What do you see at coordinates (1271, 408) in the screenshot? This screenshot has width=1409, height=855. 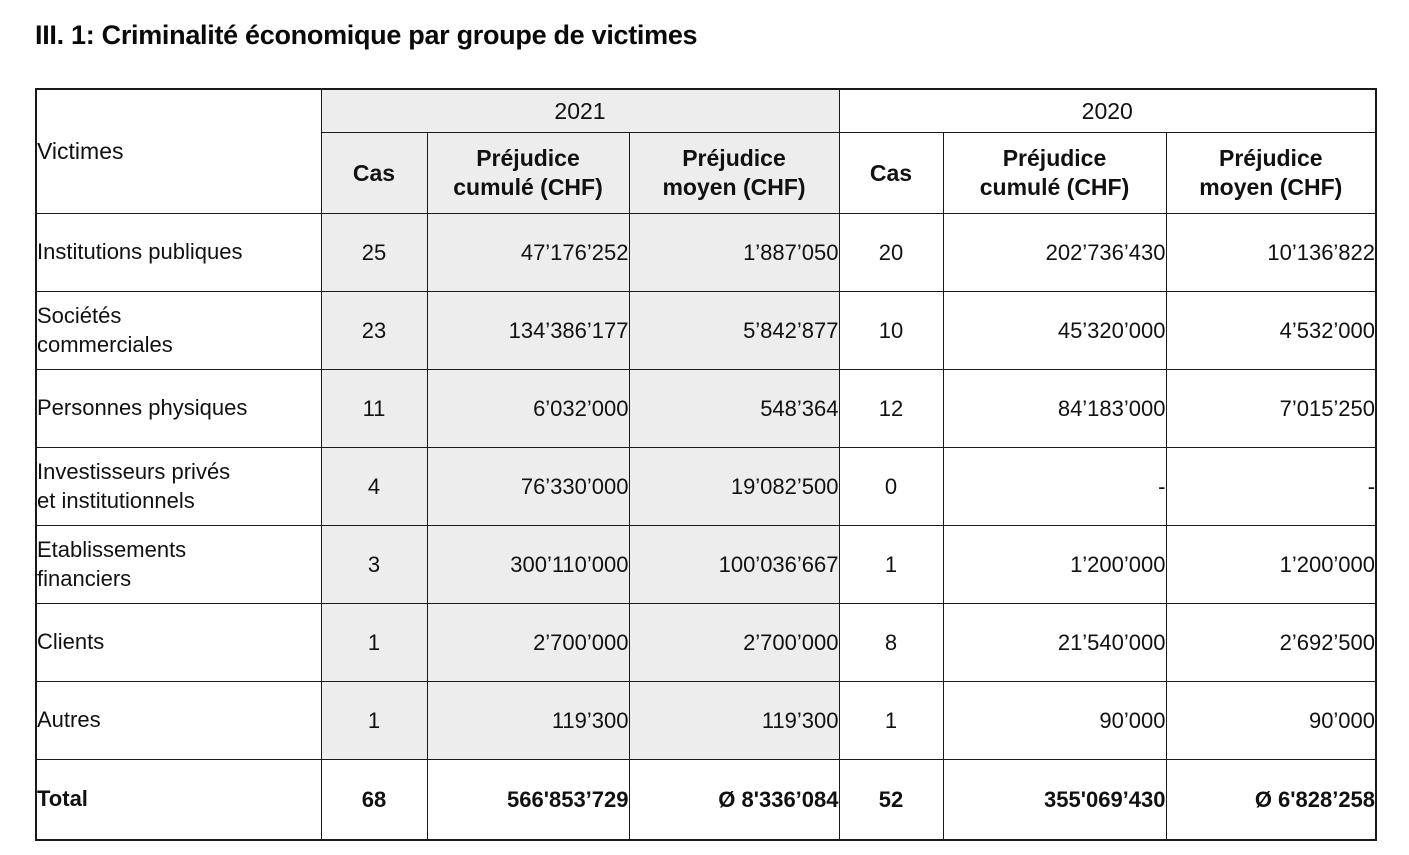 I see `cell-moyen-2020: 7’015’250` at bounding box center [1271, 408].